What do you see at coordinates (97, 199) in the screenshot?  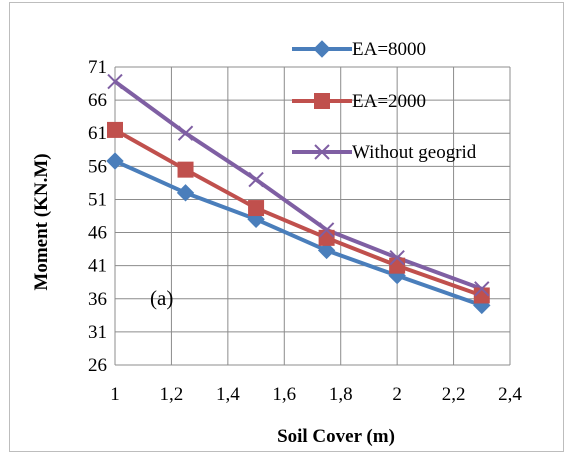 I see `y-tick-label: 51` at bounding box center [97, 199].